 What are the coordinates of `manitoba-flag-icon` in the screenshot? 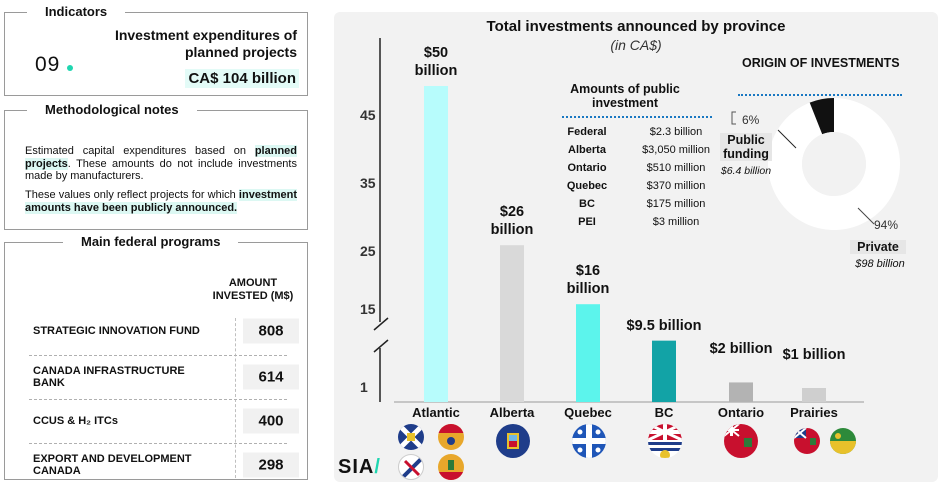 It's located at (807, 441).